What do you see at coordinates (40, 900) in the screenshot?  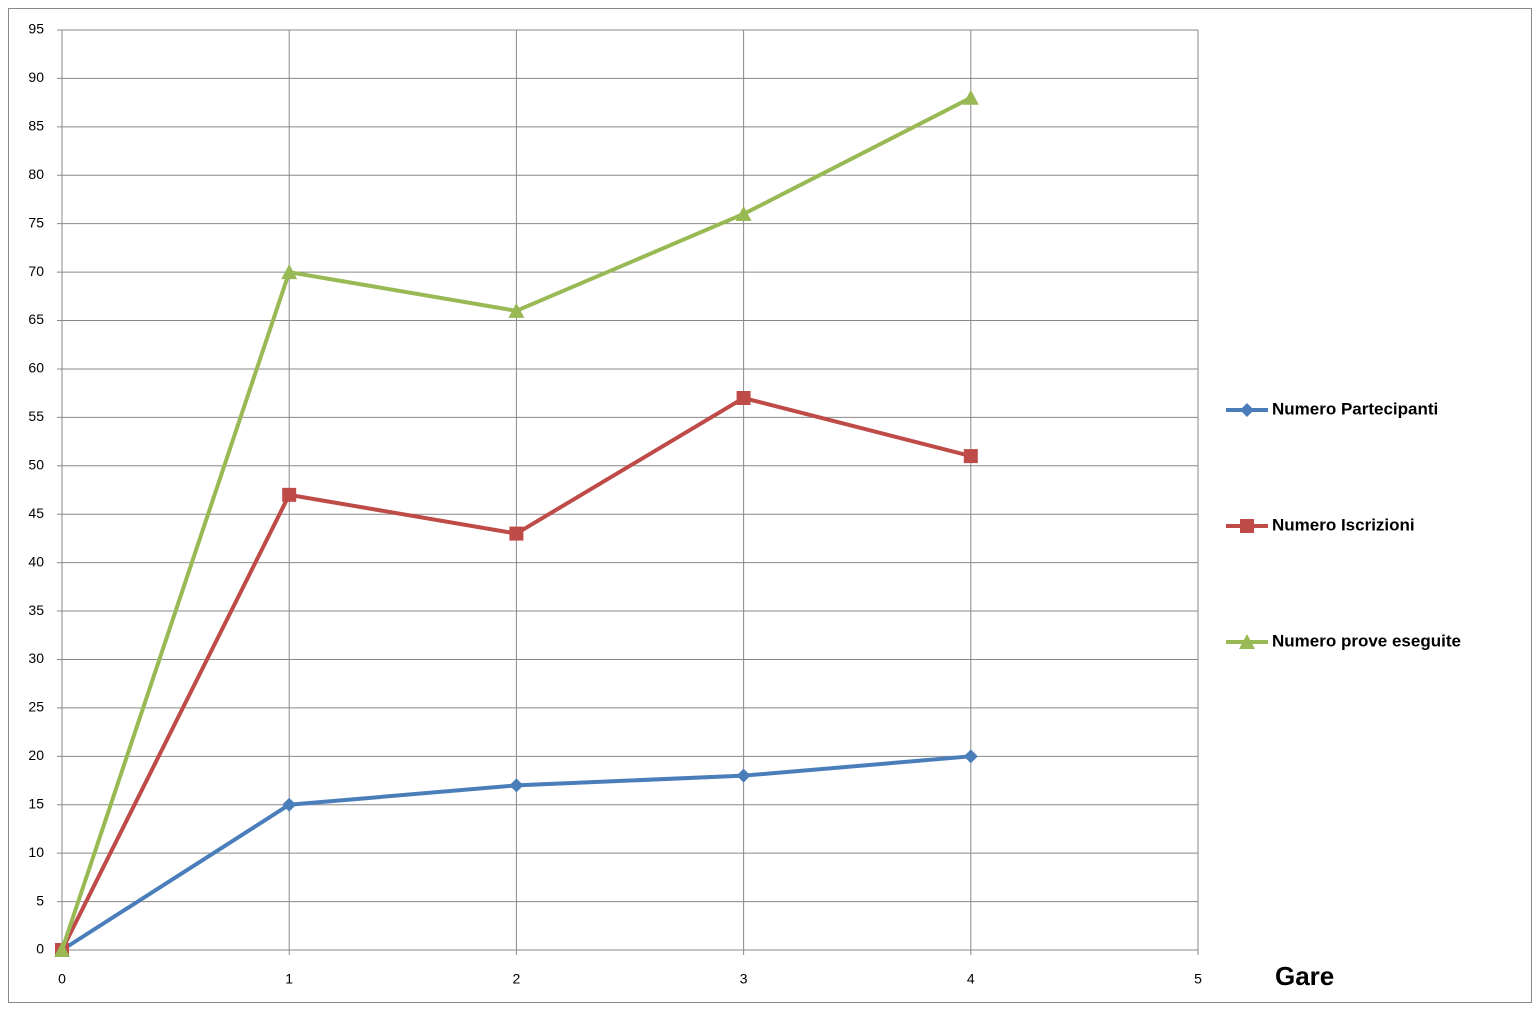 I see `y-tick-label: 5` at bounding box center [40, 900].